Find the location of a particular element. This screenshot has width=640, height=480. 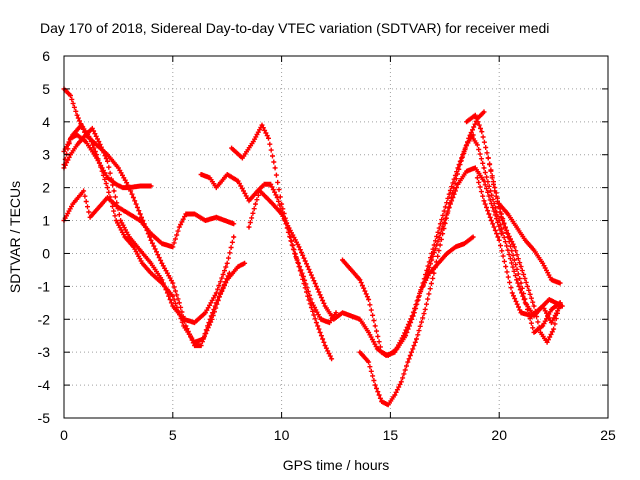

y-tick-label: 4 is located at coordinates (46, 122).